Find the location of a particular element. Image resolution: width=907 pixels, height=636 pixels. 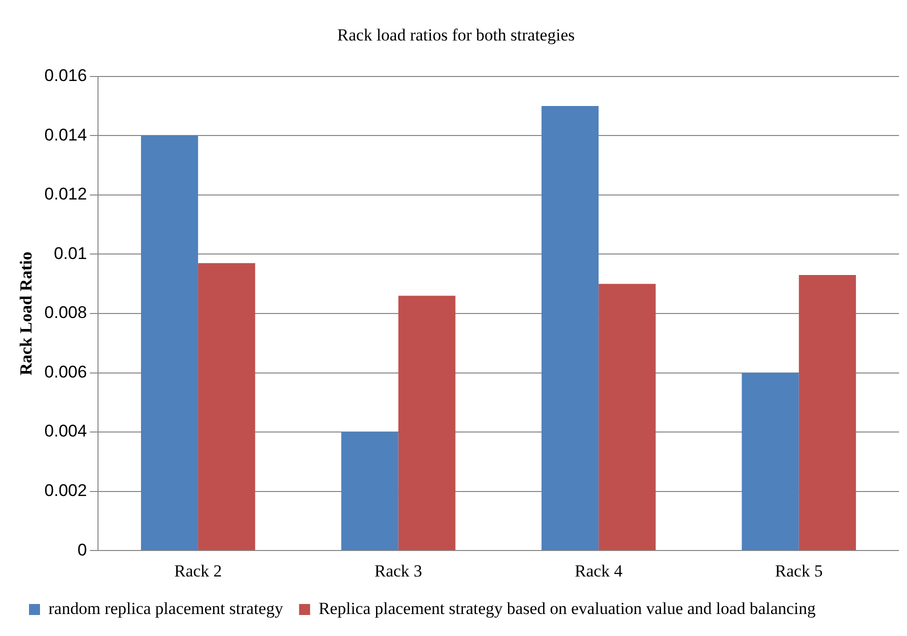

legend-label: Replica placement strategy based on evaluation value and load balancing is located at coordinates (567, 608).